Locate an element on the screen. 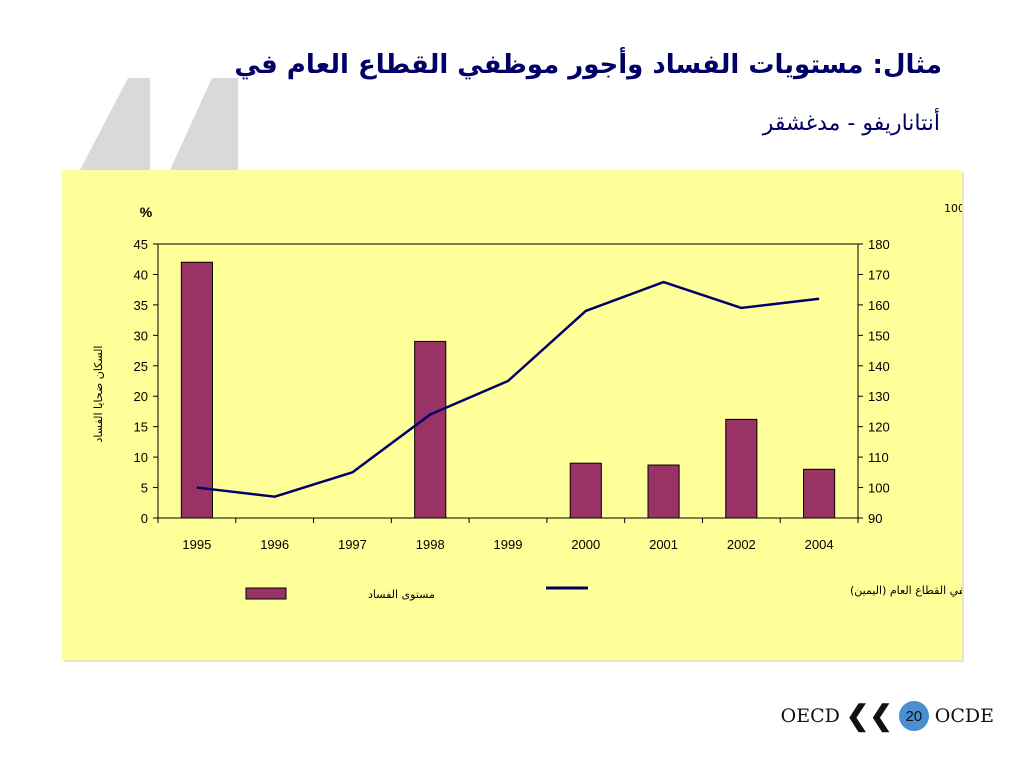 This screenshot has height=768, width=1024. left-axis-tick-label: 35 is located at coordinates (141, 305).